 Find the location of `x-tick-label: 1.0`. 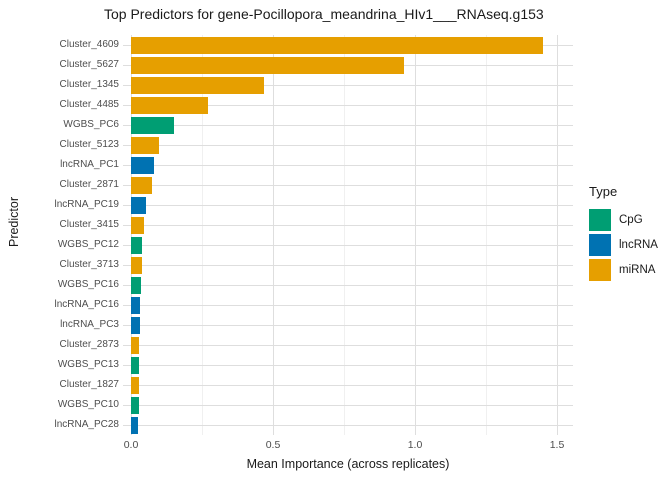

x-tick-label: 1.0 is located at coordinates (415, 445).